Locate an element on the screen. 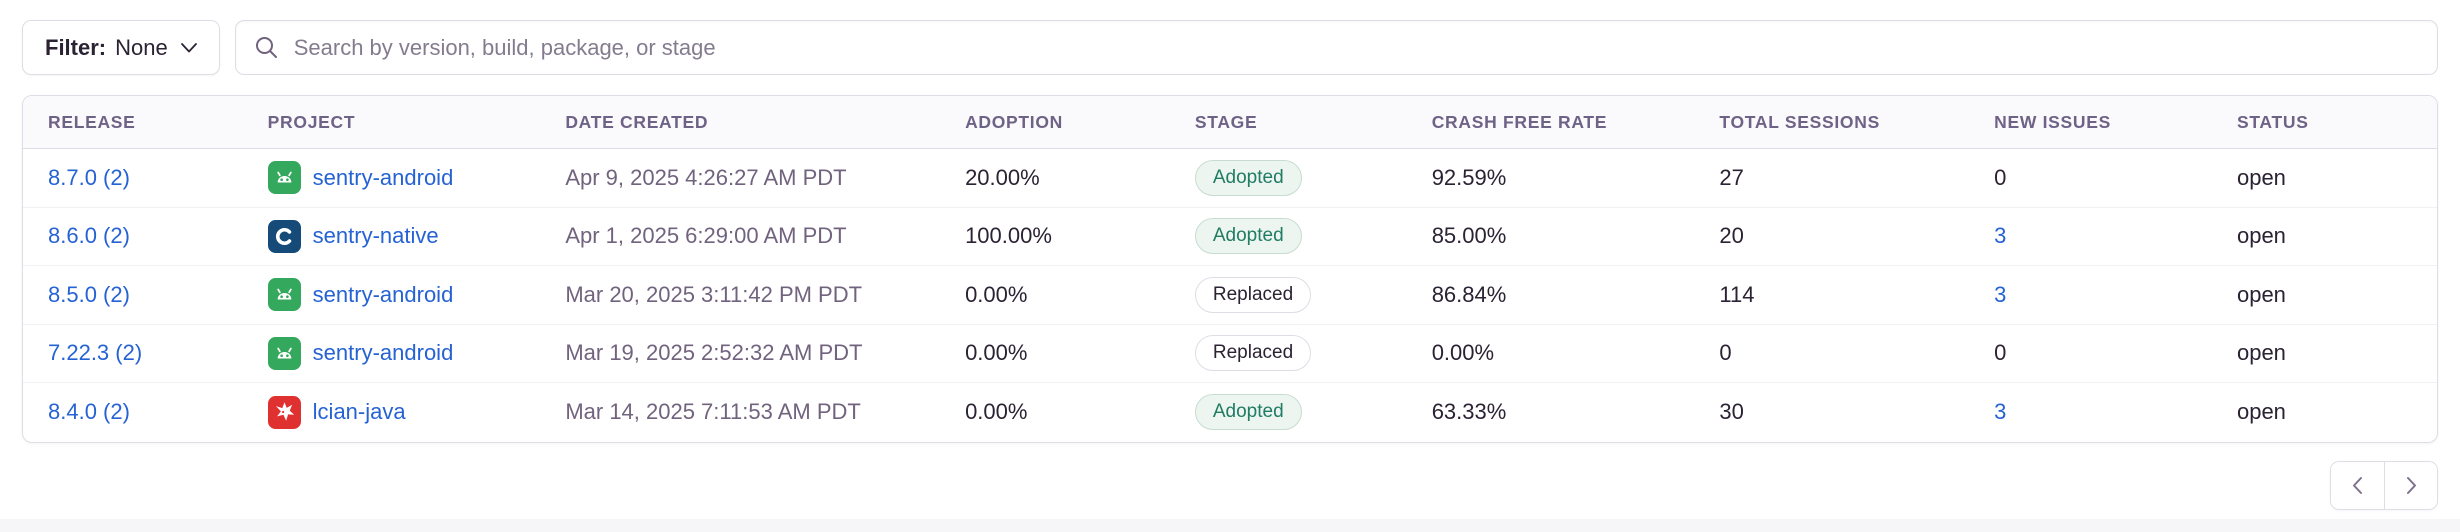 The height and width of the screenshot is (532, 2460). previous-page-button is located at coordinates (2357, 485).